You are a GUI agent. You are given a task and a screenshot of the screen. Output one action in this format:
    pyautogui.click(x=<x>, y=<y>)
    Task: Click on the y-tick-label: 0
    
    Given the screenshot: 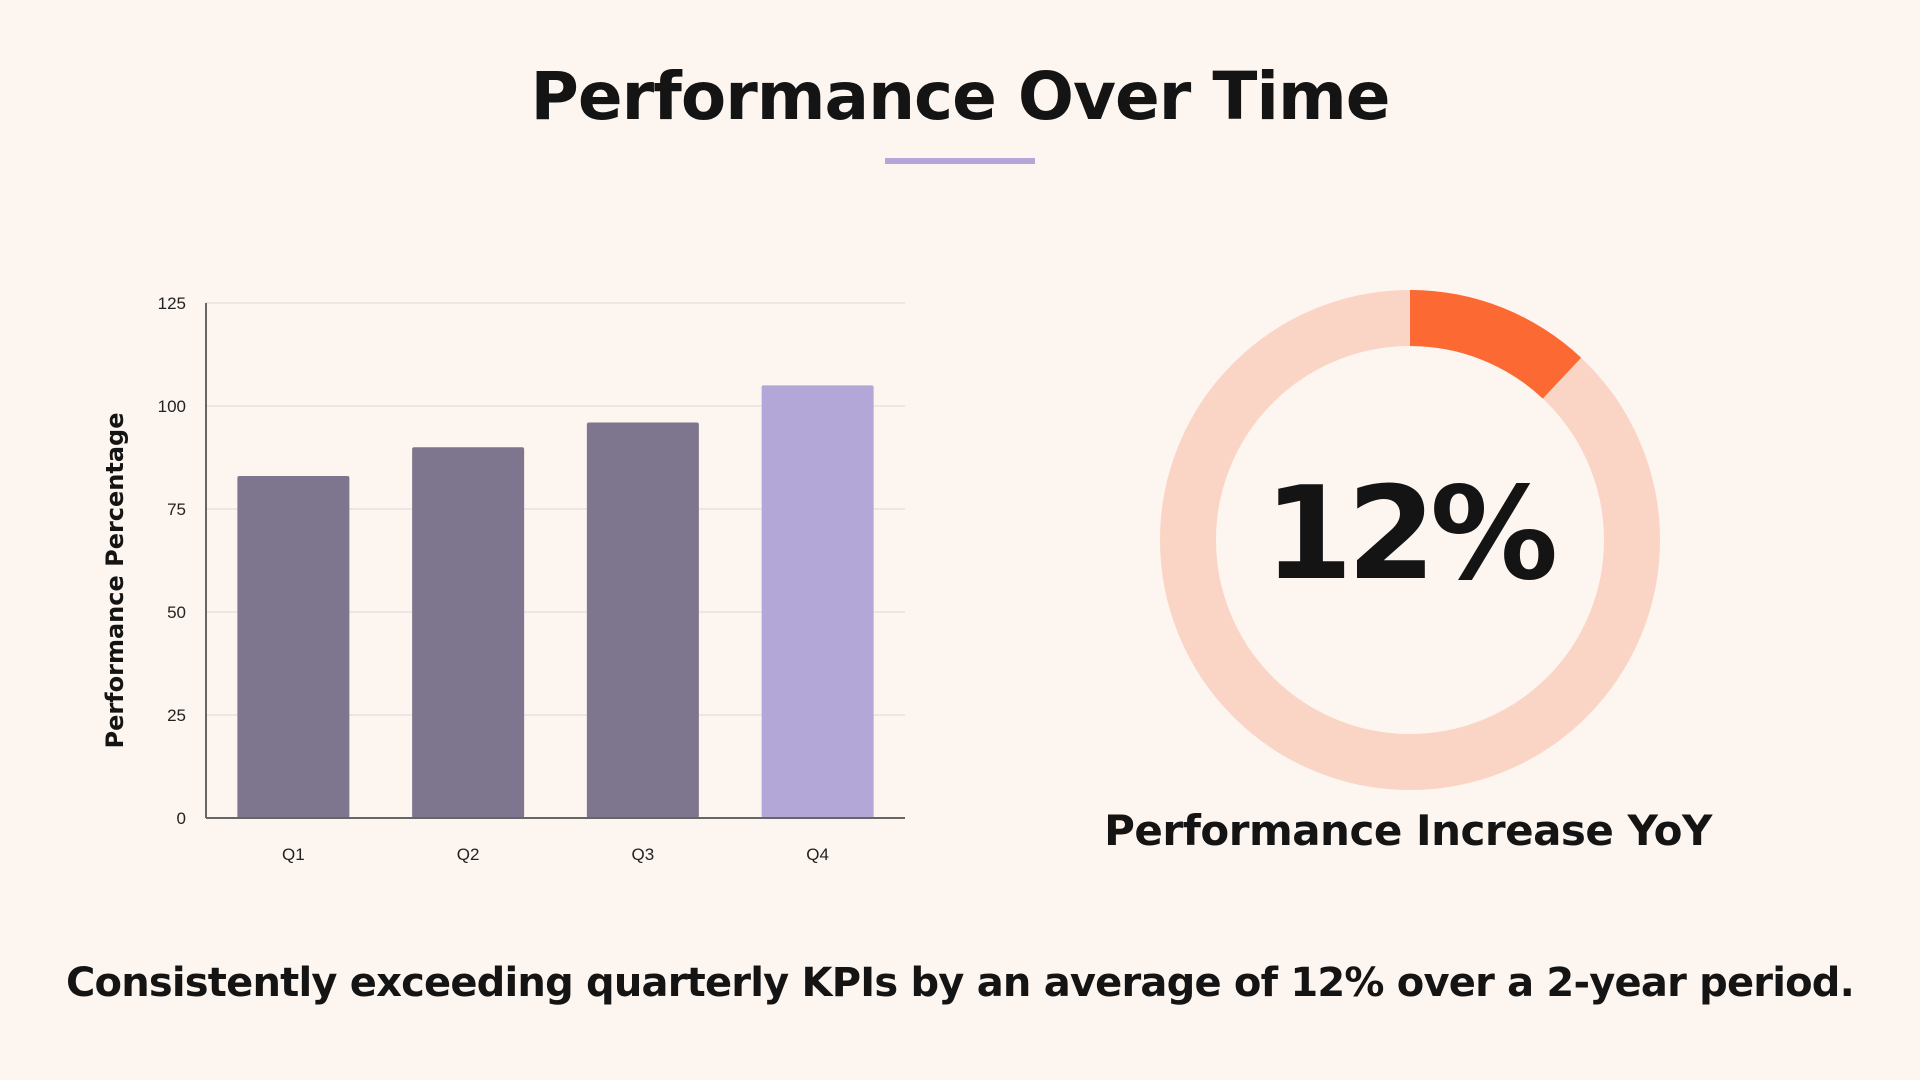 What is the action you would take?
    pyautogui.click(x=181, y=818)
    